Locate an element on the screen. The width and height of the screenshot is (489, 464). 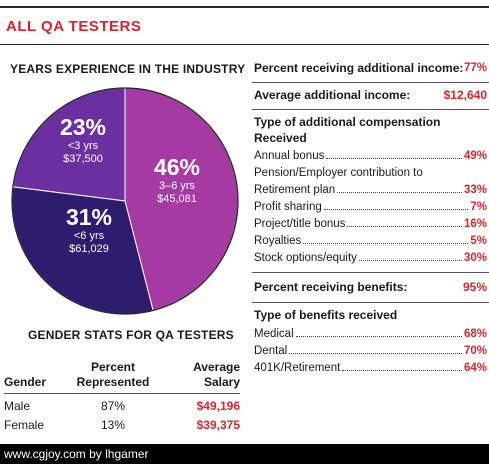
benefit-types-title: Type of benefits received is located at coordinates (326, 315).